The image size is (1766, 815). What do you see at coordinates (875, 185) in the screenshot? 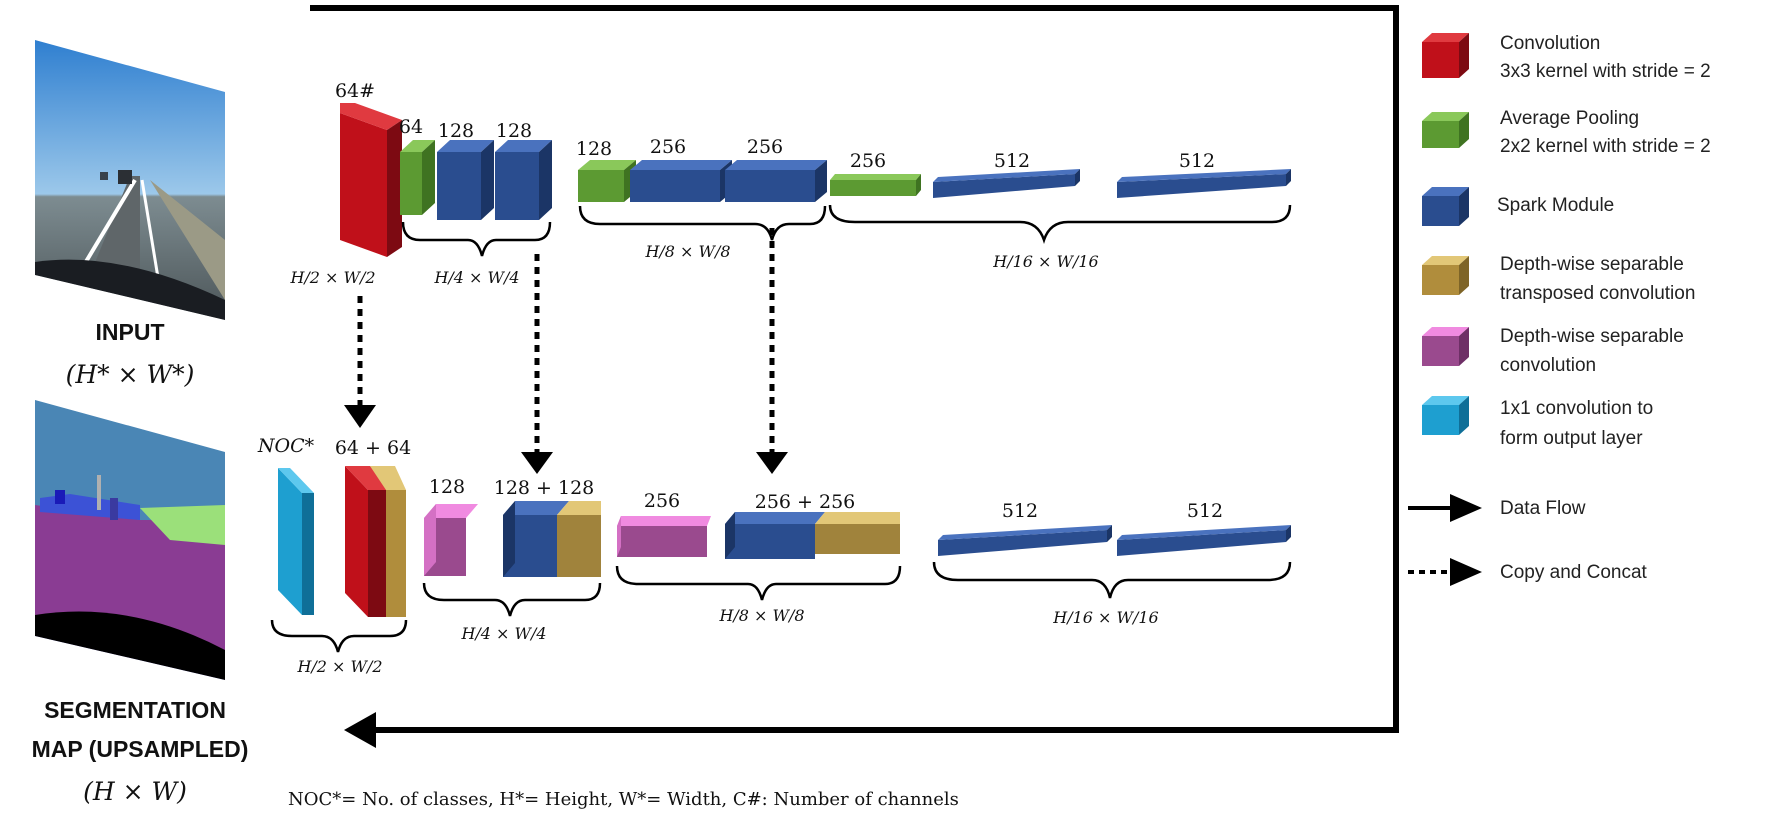
I see `enc-pool-256-block` at bounding box center [875, 185].